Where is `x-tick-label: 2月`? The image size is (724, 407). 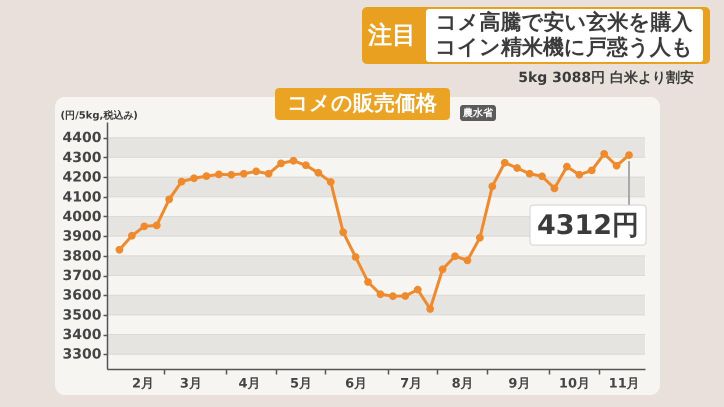
x-tick-label: 2月 is located at coordinates (143, 384).